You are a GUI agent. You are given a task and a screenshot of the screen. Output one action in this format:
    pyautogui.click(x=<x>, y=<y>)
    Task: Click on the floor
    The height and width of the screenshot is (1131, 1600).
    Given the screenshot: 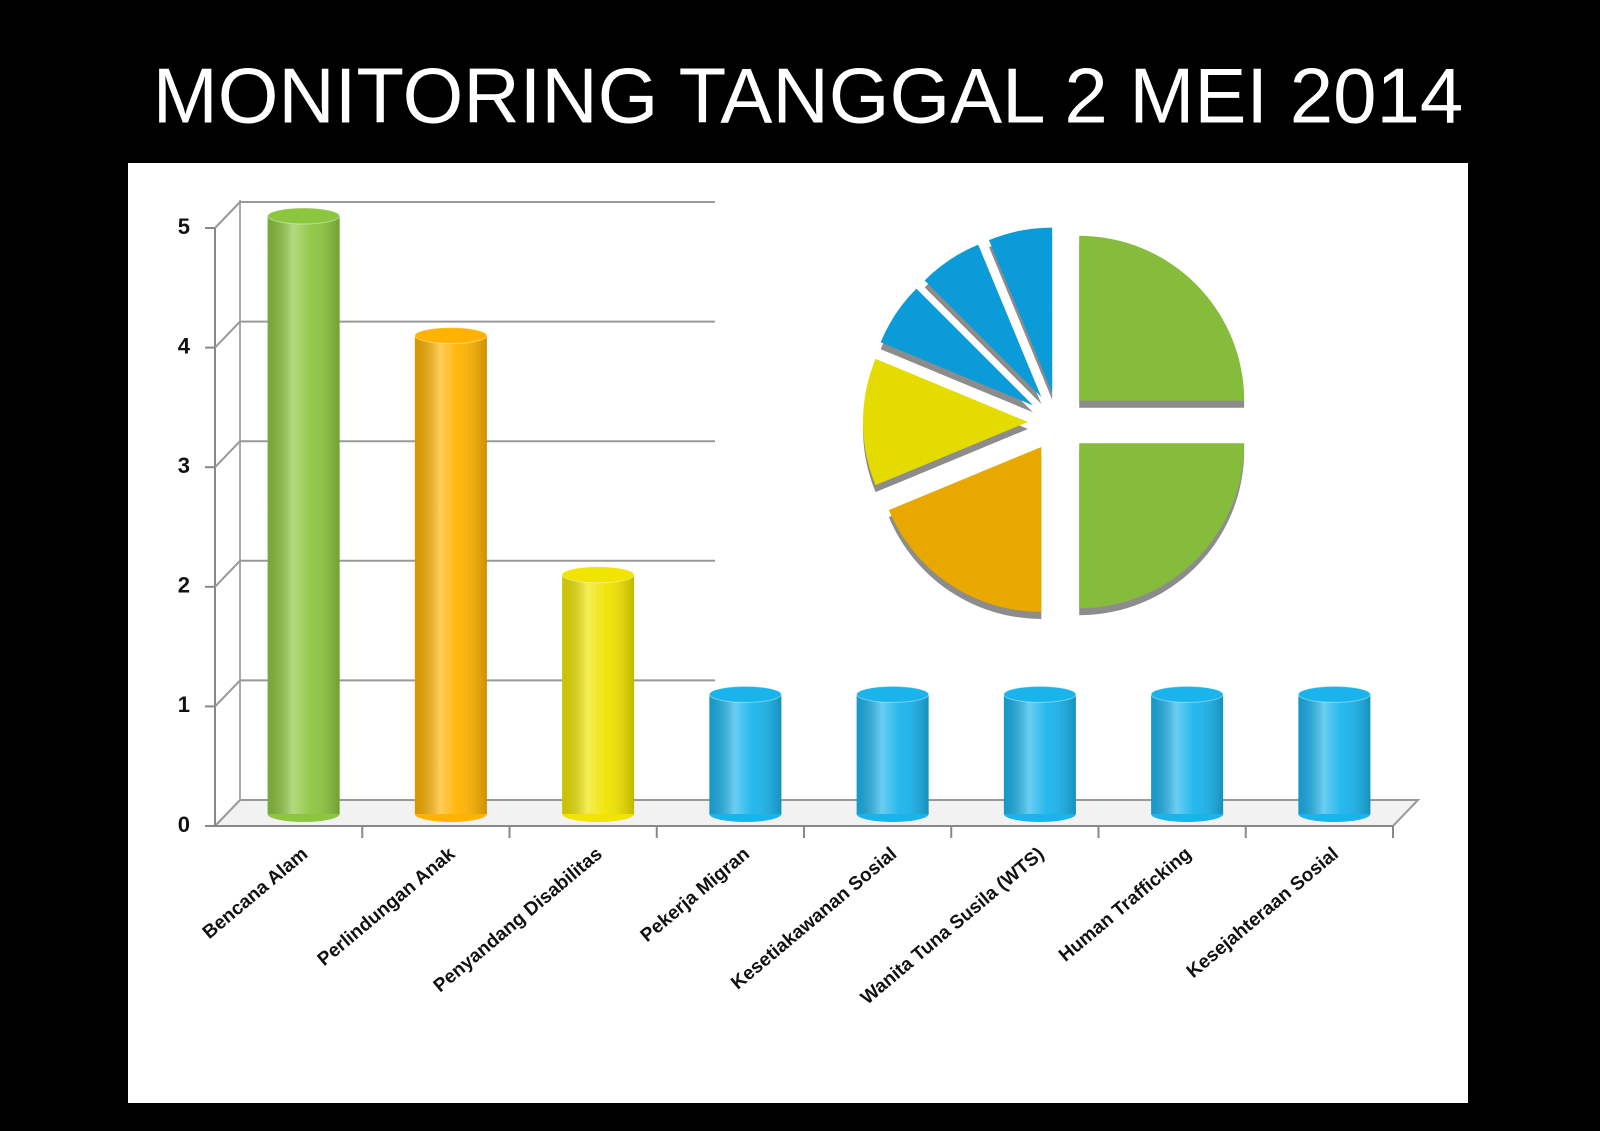 What is the action you would take?
    pyautogui.click(x=816, y=813)
    